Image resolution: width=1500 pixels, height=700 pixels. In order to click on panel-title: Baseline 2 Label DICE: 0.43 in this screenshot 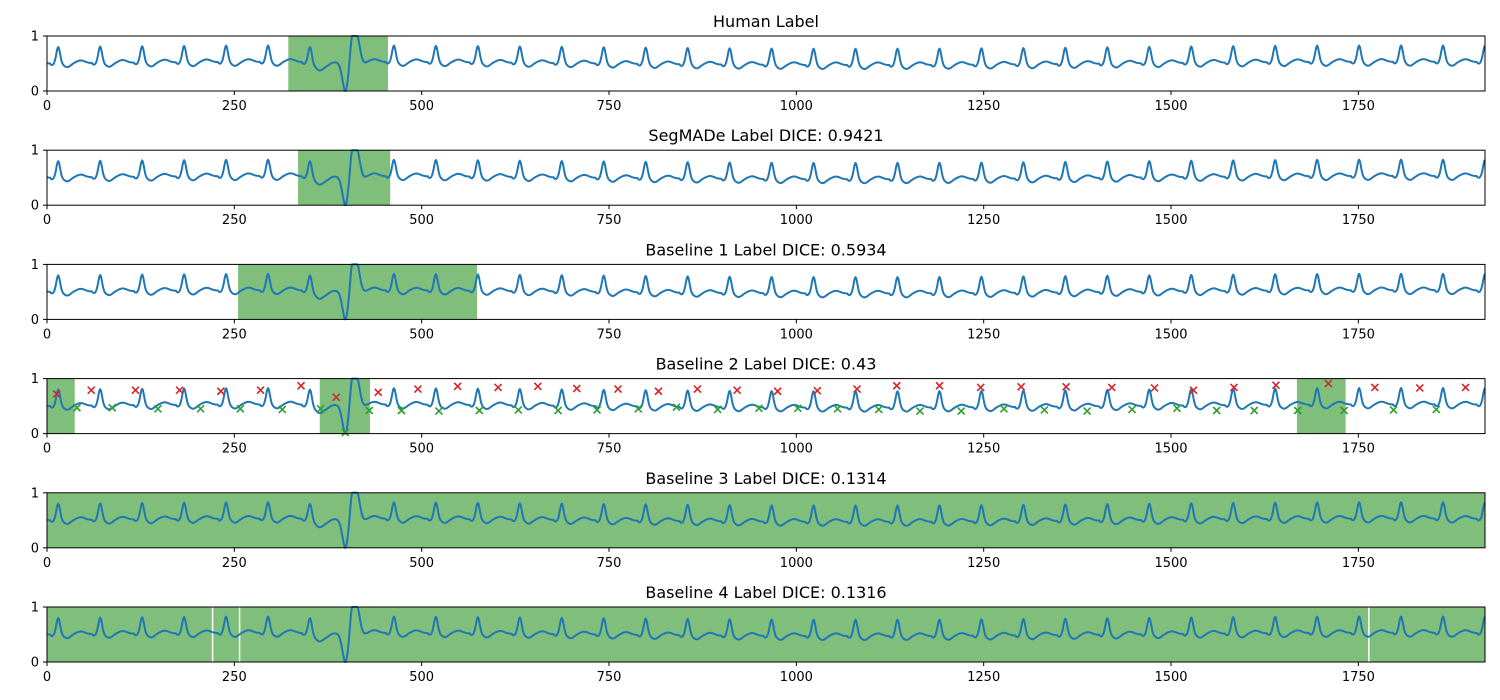, I will do `click(766, 364)`.